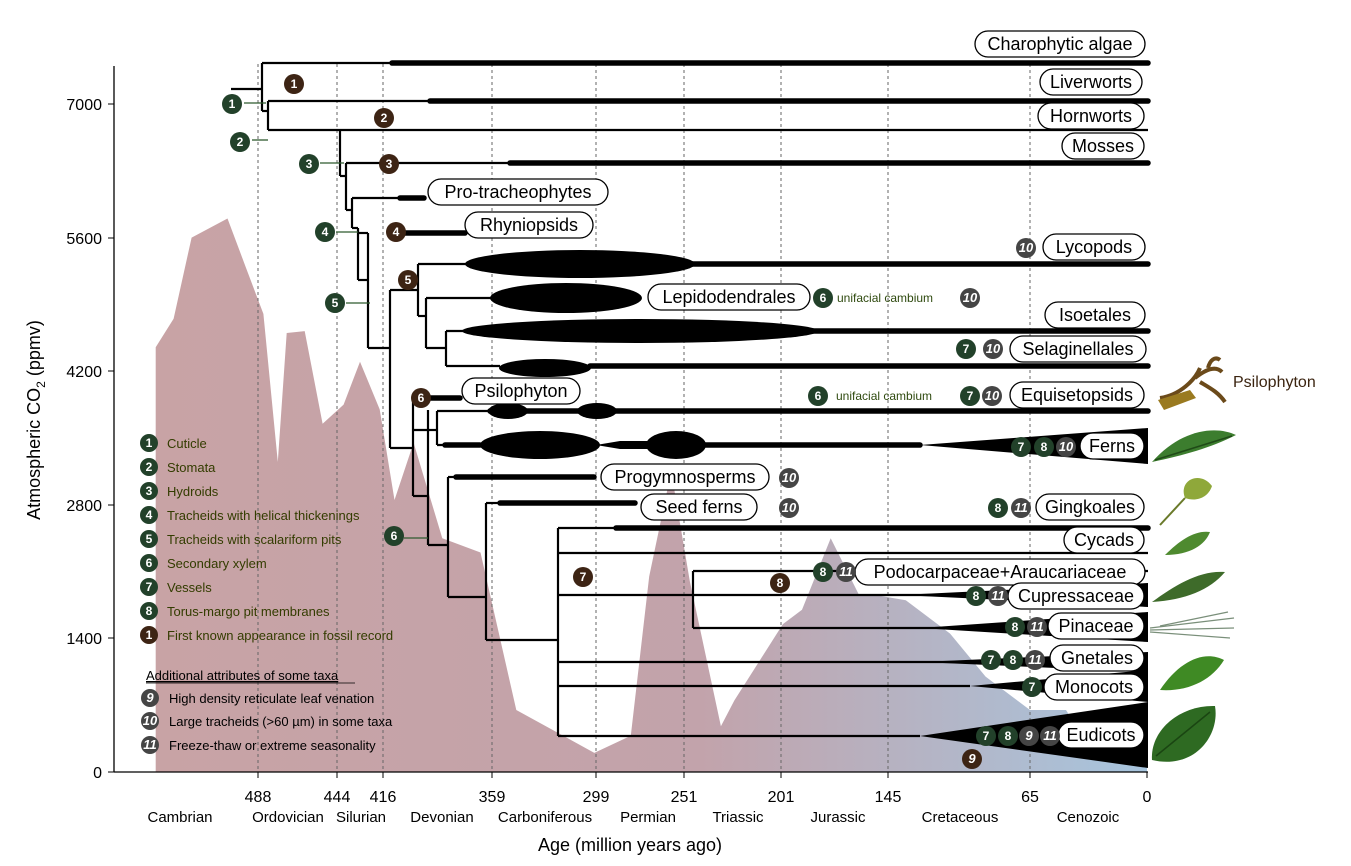 Image resolution: width=1351 pixels, height=866 pixels. What do you see at coordinates (149, 491) in the screenshot?
I see `svg-text: 3` at bounding box center [149, 491].